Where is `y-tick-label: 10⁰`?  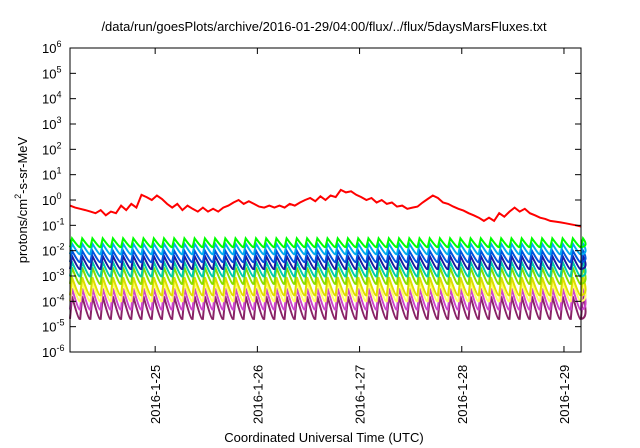 y-tick-label: 10⁰ is located at coordinates (51, 199).